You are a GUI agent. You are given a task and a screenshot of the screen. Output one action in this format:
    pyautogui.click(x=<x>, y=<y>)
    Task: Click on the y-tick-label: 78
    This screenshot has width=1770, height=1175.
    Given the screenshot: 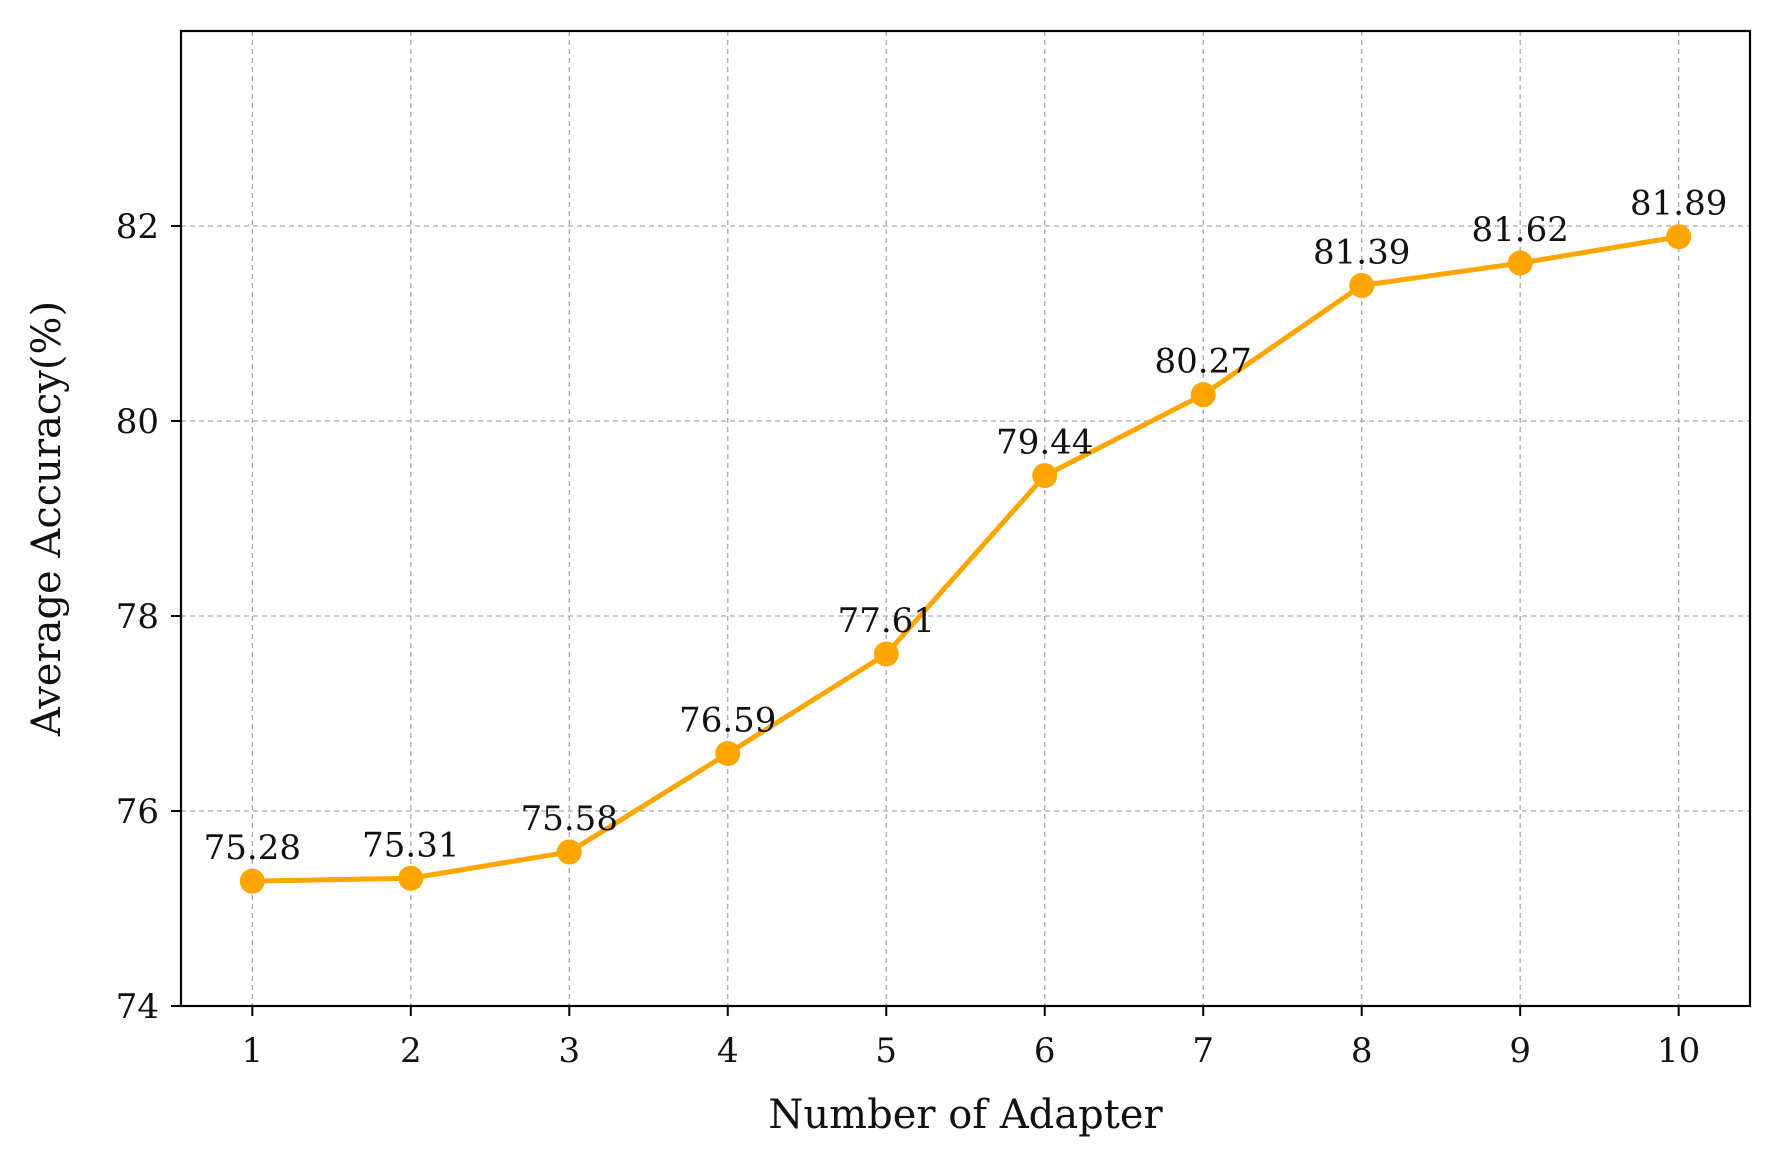 What is the action you would take?
    pyautogui.click(x=137, y=617)
    